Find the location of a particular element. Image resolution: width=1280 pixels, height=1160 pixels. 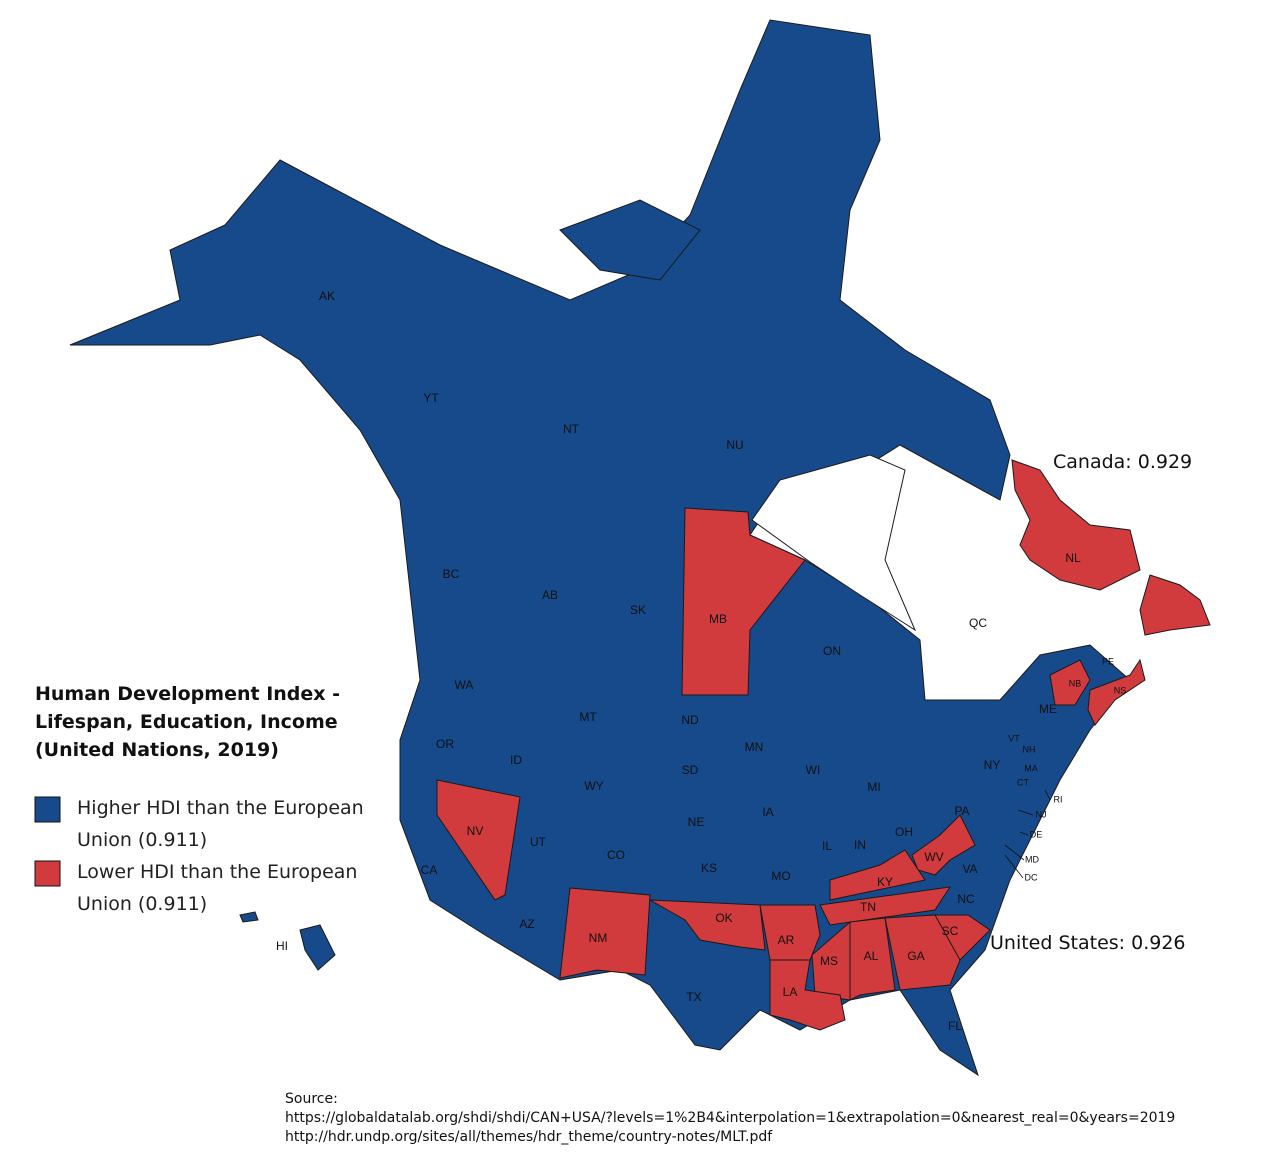

legend-swatch is located at coordinates (47, 809).